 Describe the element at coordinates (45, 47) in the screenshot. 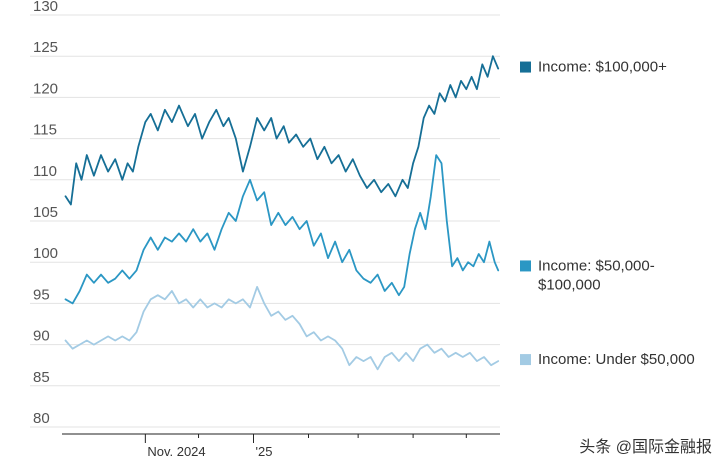

I see `y-tick-label-125: 125` at that location.